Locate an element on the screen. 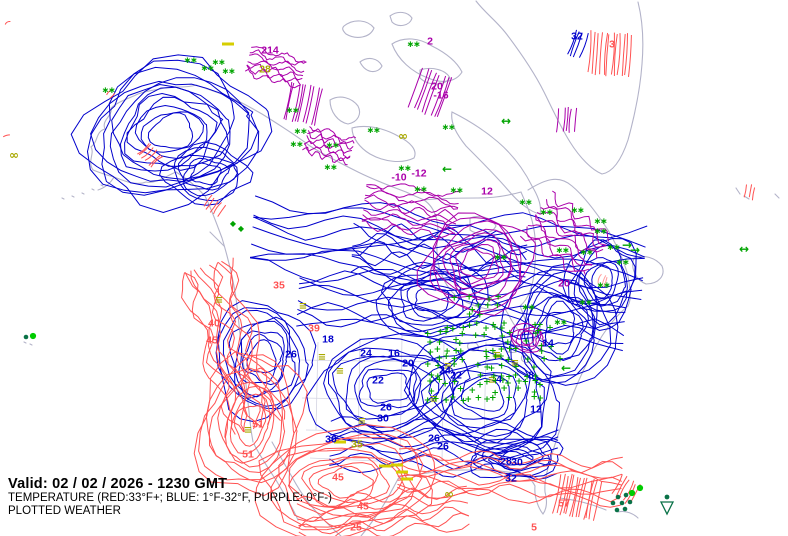 The image size is (788, 536). contour-label: 30 is located at coordinates (331, 440).